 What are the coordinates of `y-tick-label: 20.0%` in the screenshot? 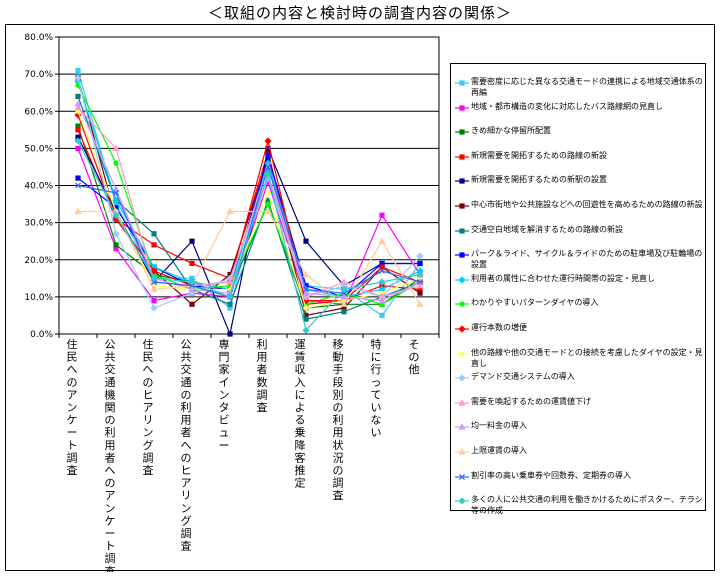 It's located at (38, 261).